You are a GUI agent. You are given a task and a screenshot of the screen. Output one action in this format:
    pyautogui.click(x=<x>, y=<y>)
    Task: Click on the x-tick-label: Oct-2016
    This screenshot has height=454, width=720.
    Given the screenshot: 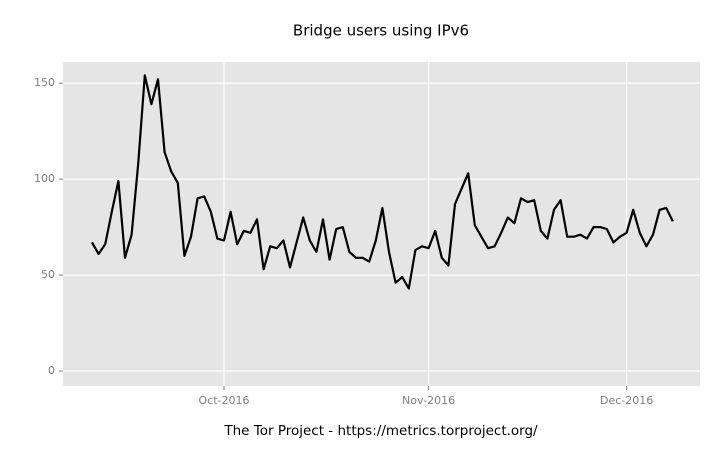 What is the action you would take?
    pyautogui.click(x=224, y=400)
    